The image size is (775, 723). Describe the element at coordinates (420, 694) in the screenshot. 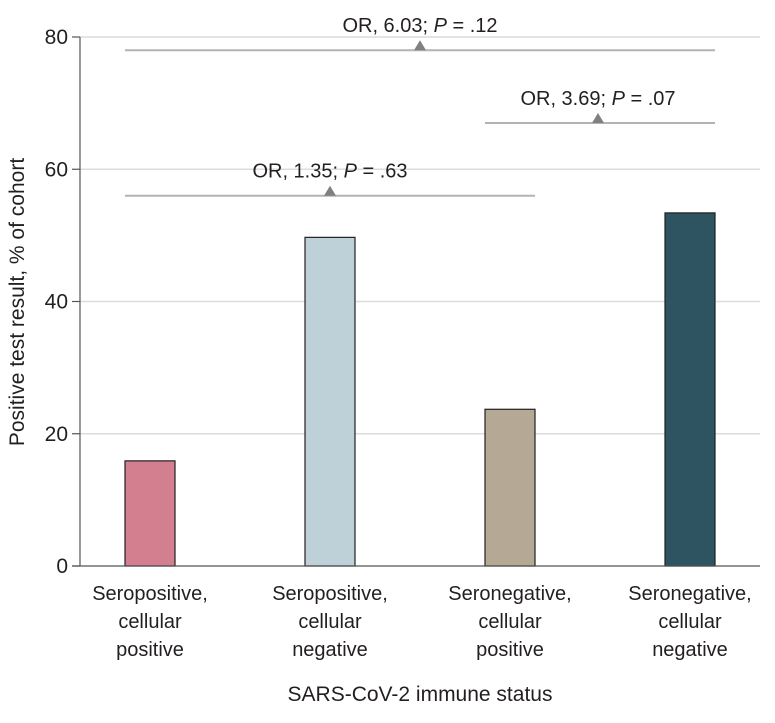

I see `x-axis-title: SARS-CoV-2 immune status` at that location.